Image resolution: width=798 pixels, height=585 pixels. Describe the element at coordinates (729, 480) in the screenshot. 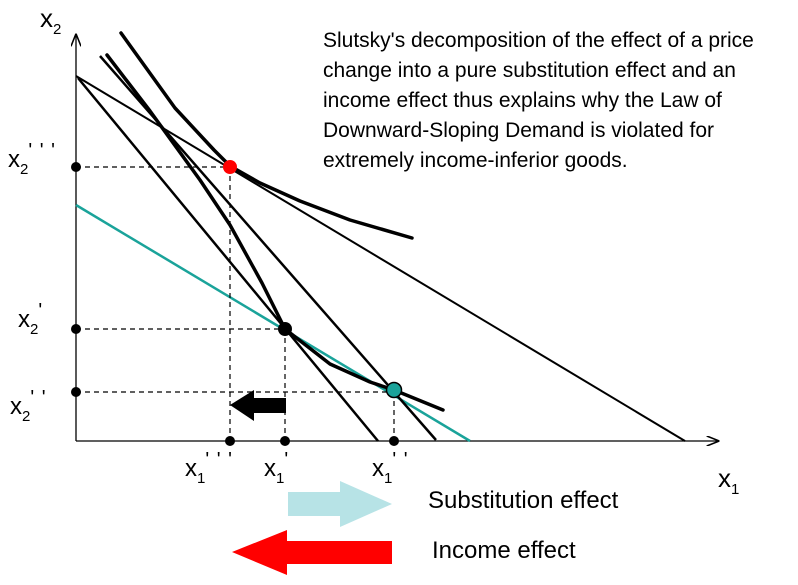

I see `x-axis-label: x1` at that location.